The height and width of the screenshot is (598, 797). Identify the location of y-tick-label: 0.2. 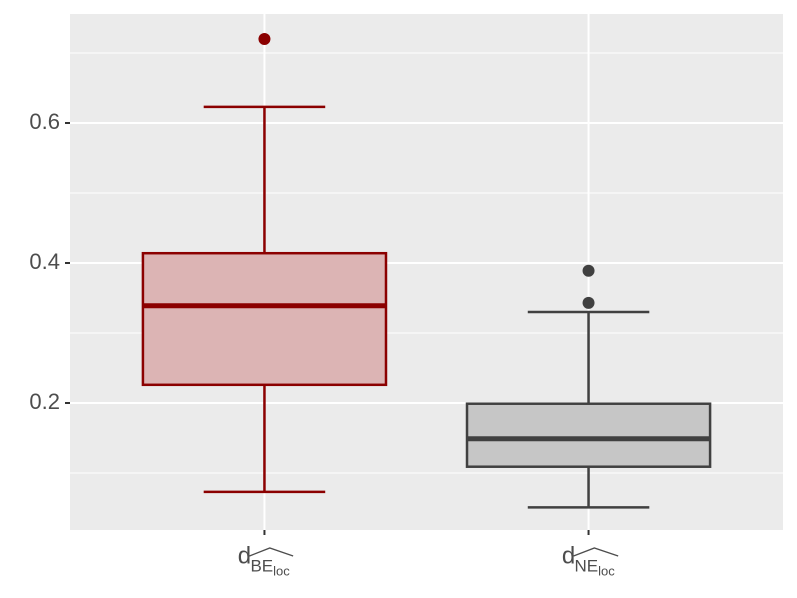
(44, 401).